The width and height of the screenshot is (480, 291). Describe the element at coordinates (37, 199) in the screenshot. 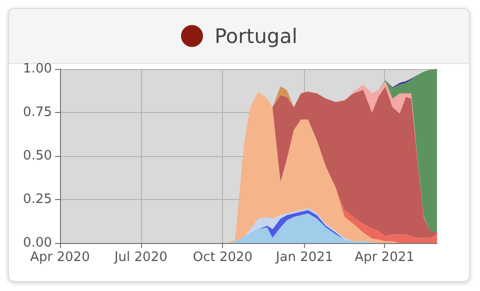

I see `y-tick-label: 0.25` at that location.